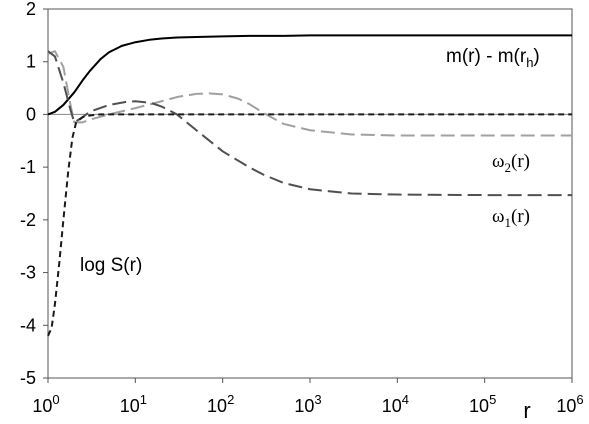 The width and height of the screenshot is (589, 424). What do you see at coordinates (511, 218) in the screenshot?
I see `series-label-2: ω1(r)` at bounding box center [511, 218].